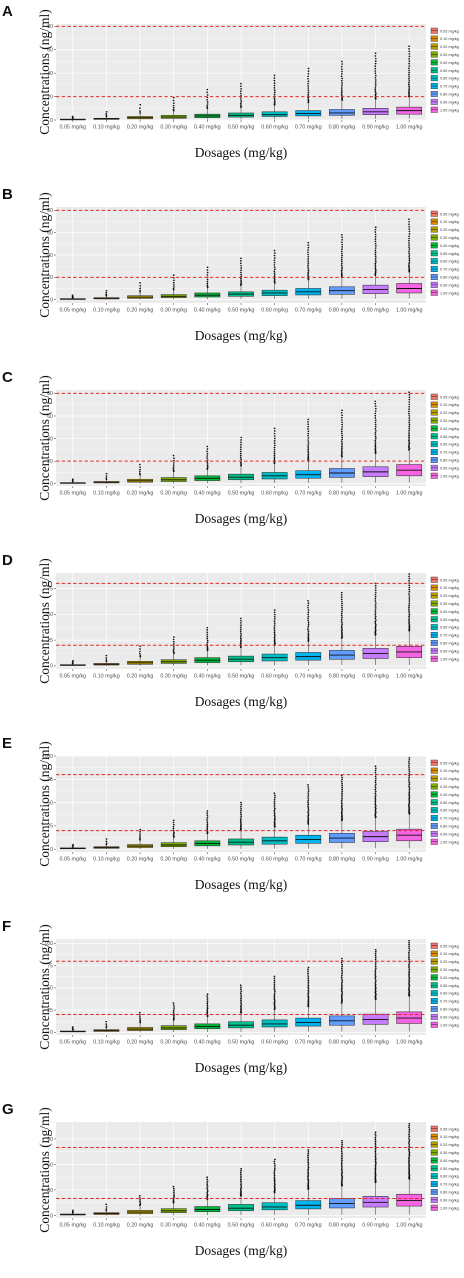 The height and width of the screenshot is (1278, 464). I want to click on y-tick-label: 30, so click(50, 1191).